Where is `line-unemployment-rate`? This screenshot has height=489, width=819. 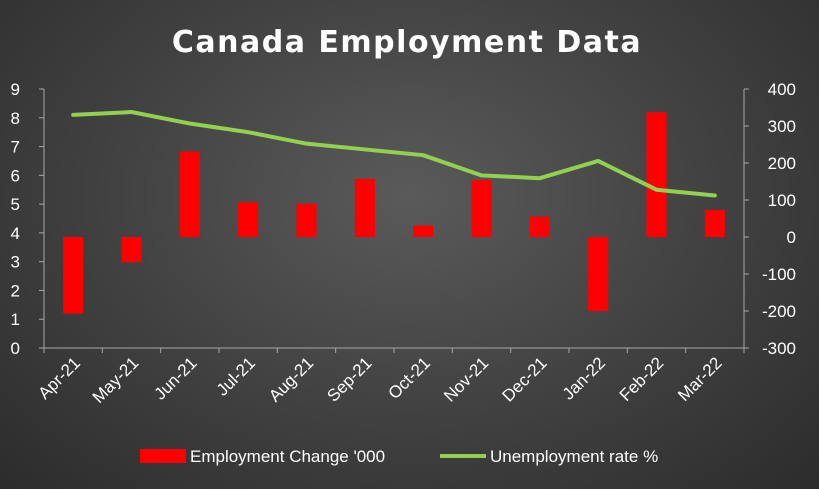
line-unemployment-rate is located at coordinates (394, 154).